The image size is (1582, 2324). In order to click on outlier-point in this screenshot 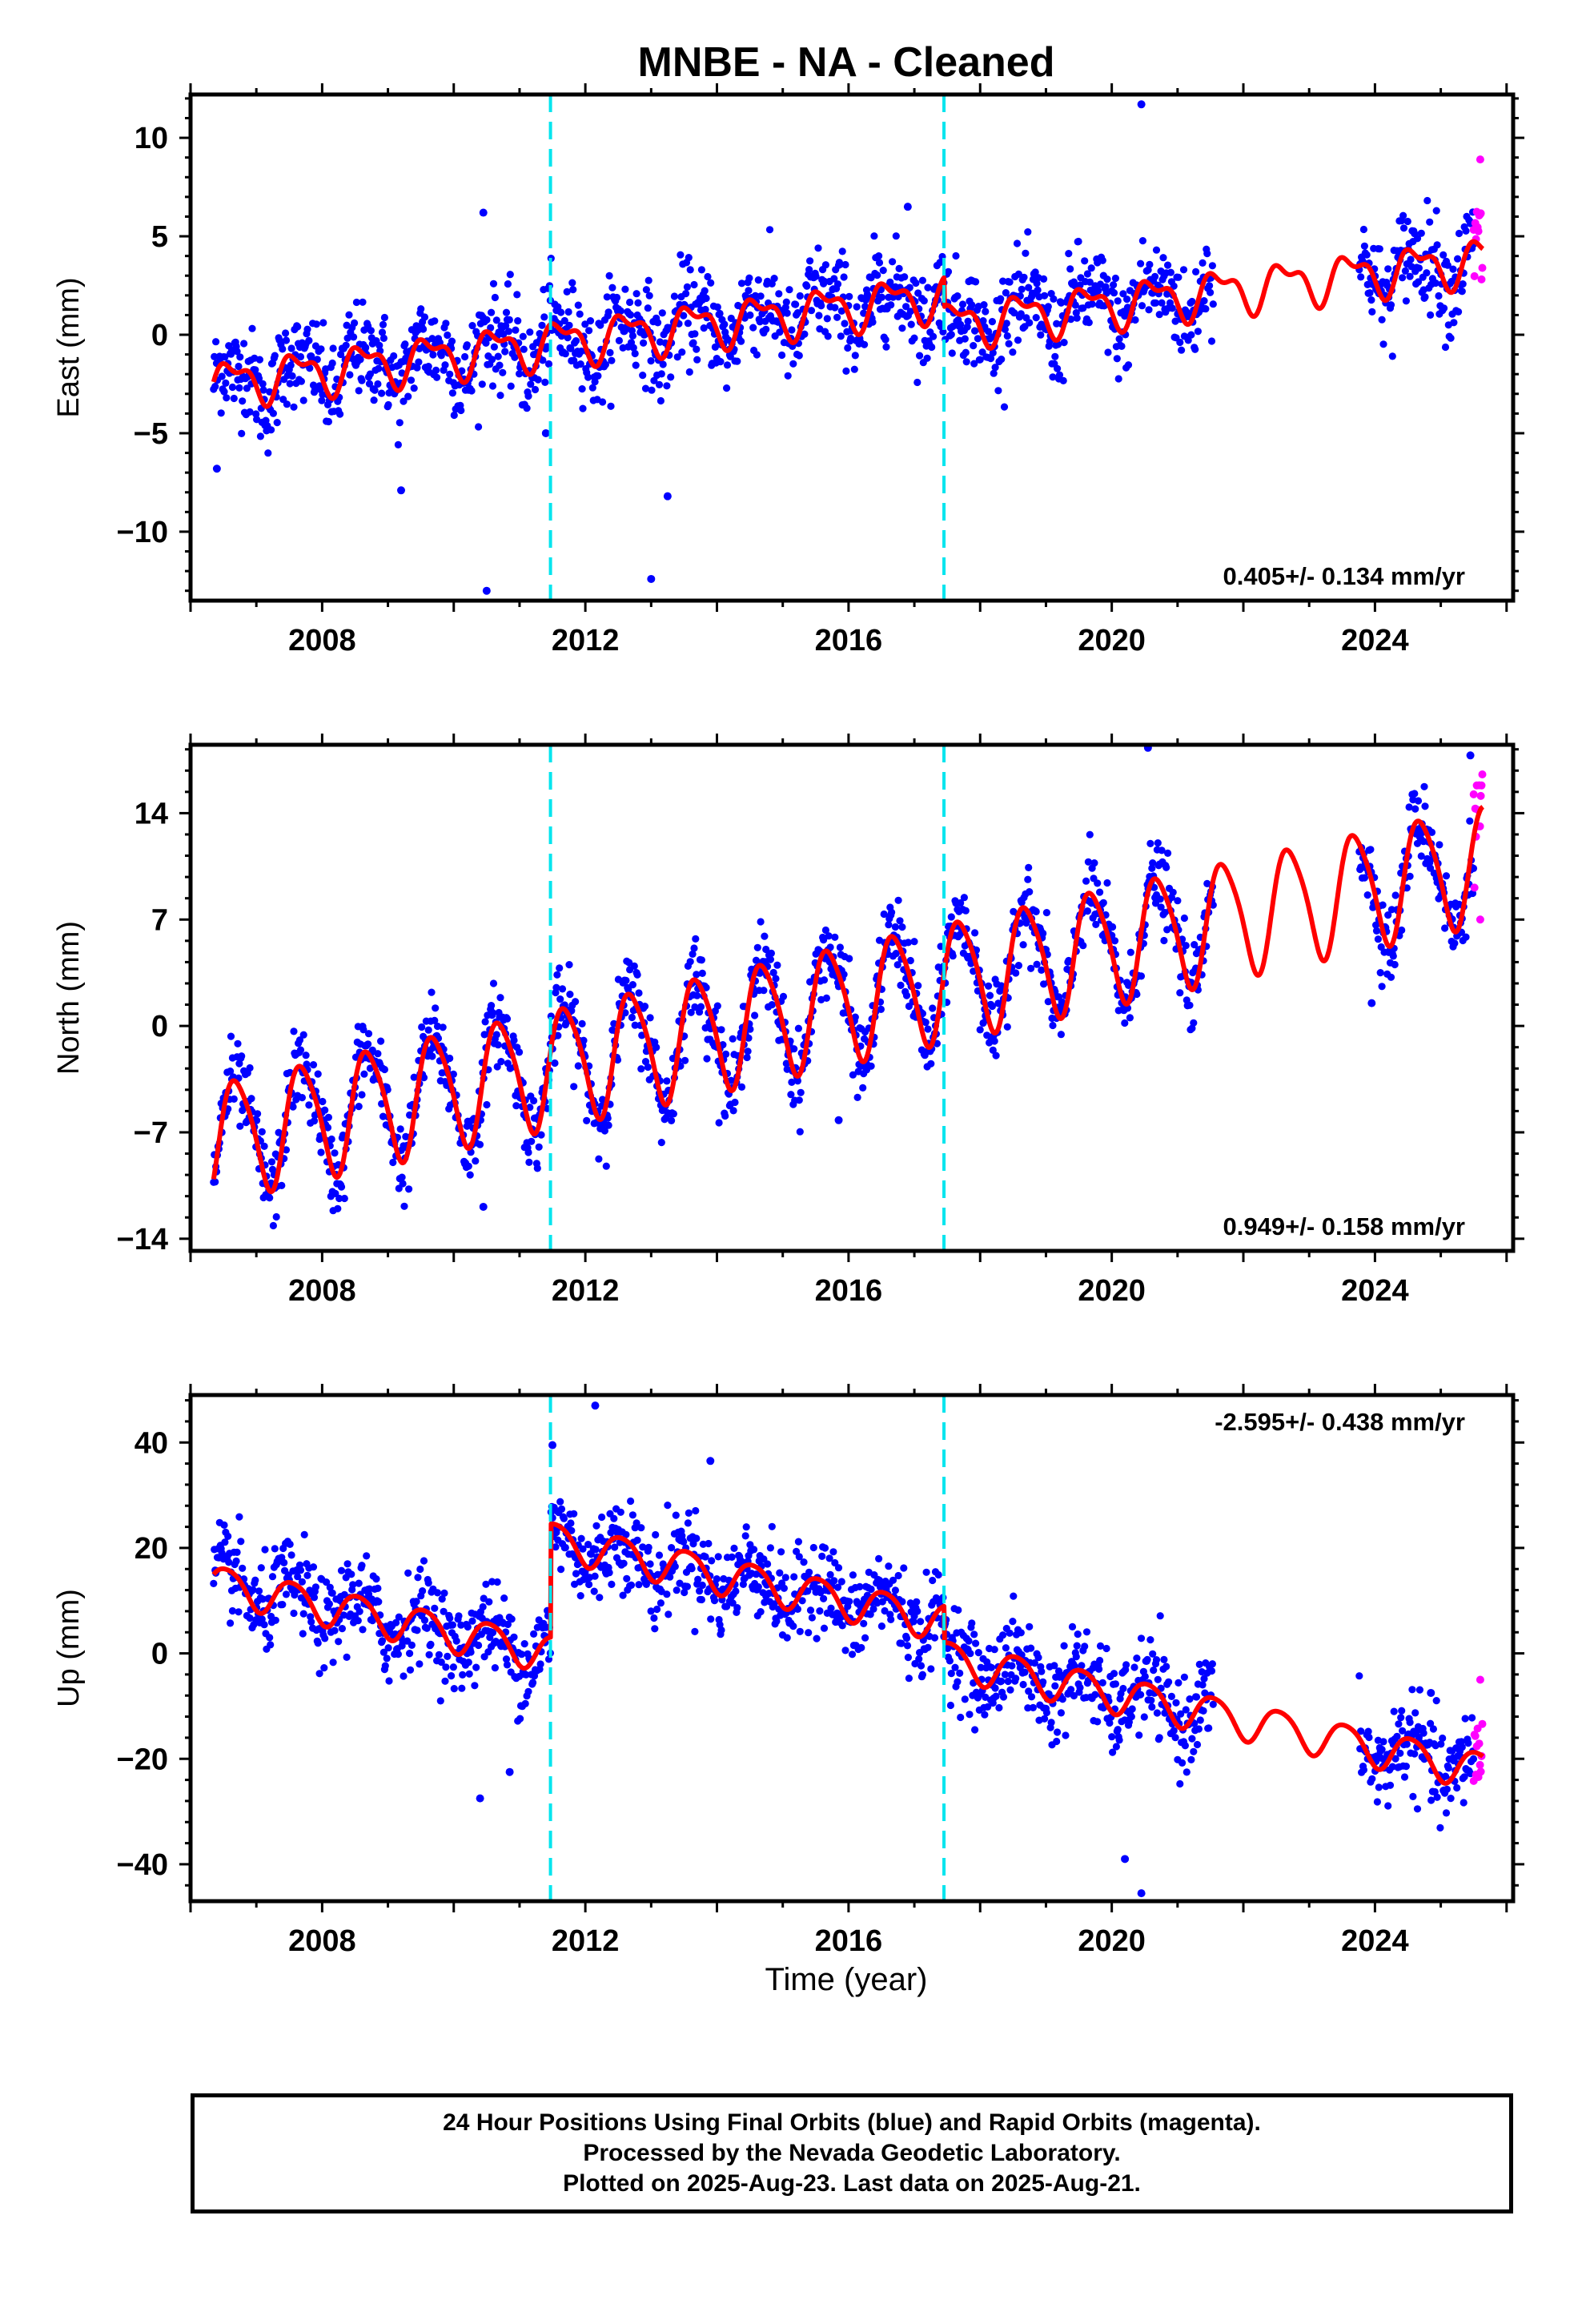, I will do `click(484, 212)`.